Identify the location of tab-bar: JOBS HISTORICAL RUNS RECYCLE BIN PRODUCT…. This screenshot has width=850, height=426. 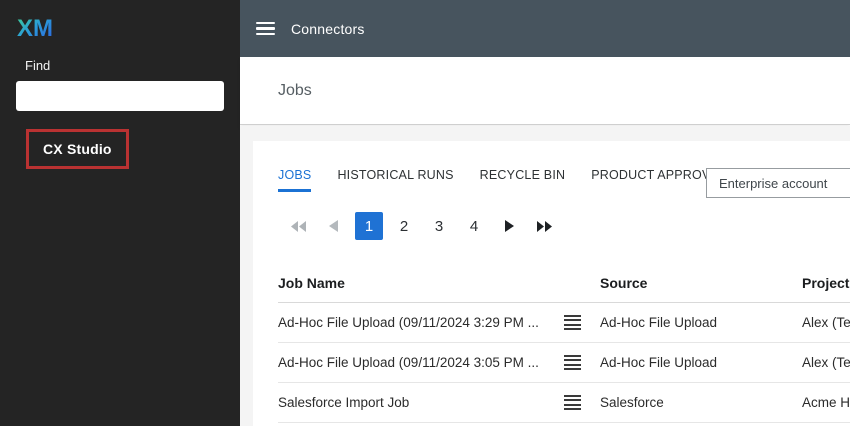
(564, 180).